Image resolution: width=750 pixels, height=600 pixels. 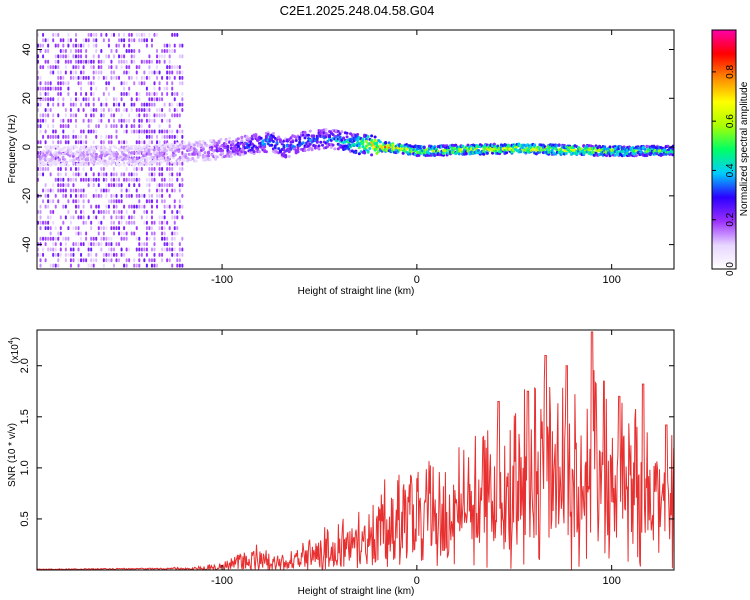 I want to click on snr-y-multiplier: (x104), so click(x=14, y=350).